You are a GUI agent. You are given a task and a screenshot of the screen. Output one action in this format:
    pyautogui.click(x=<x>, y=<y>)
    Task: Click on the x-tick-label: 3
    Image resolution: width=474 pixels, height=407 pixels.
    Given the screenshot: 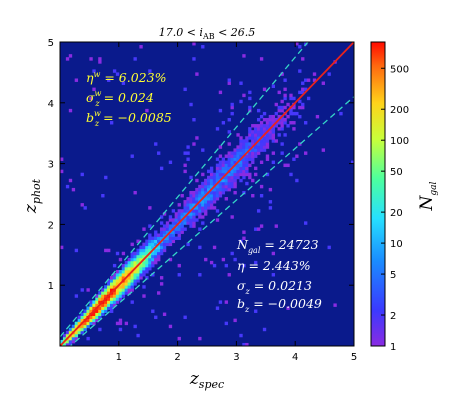 What is the action you would take?
    pyautogui.click(x=236, y=357)
    